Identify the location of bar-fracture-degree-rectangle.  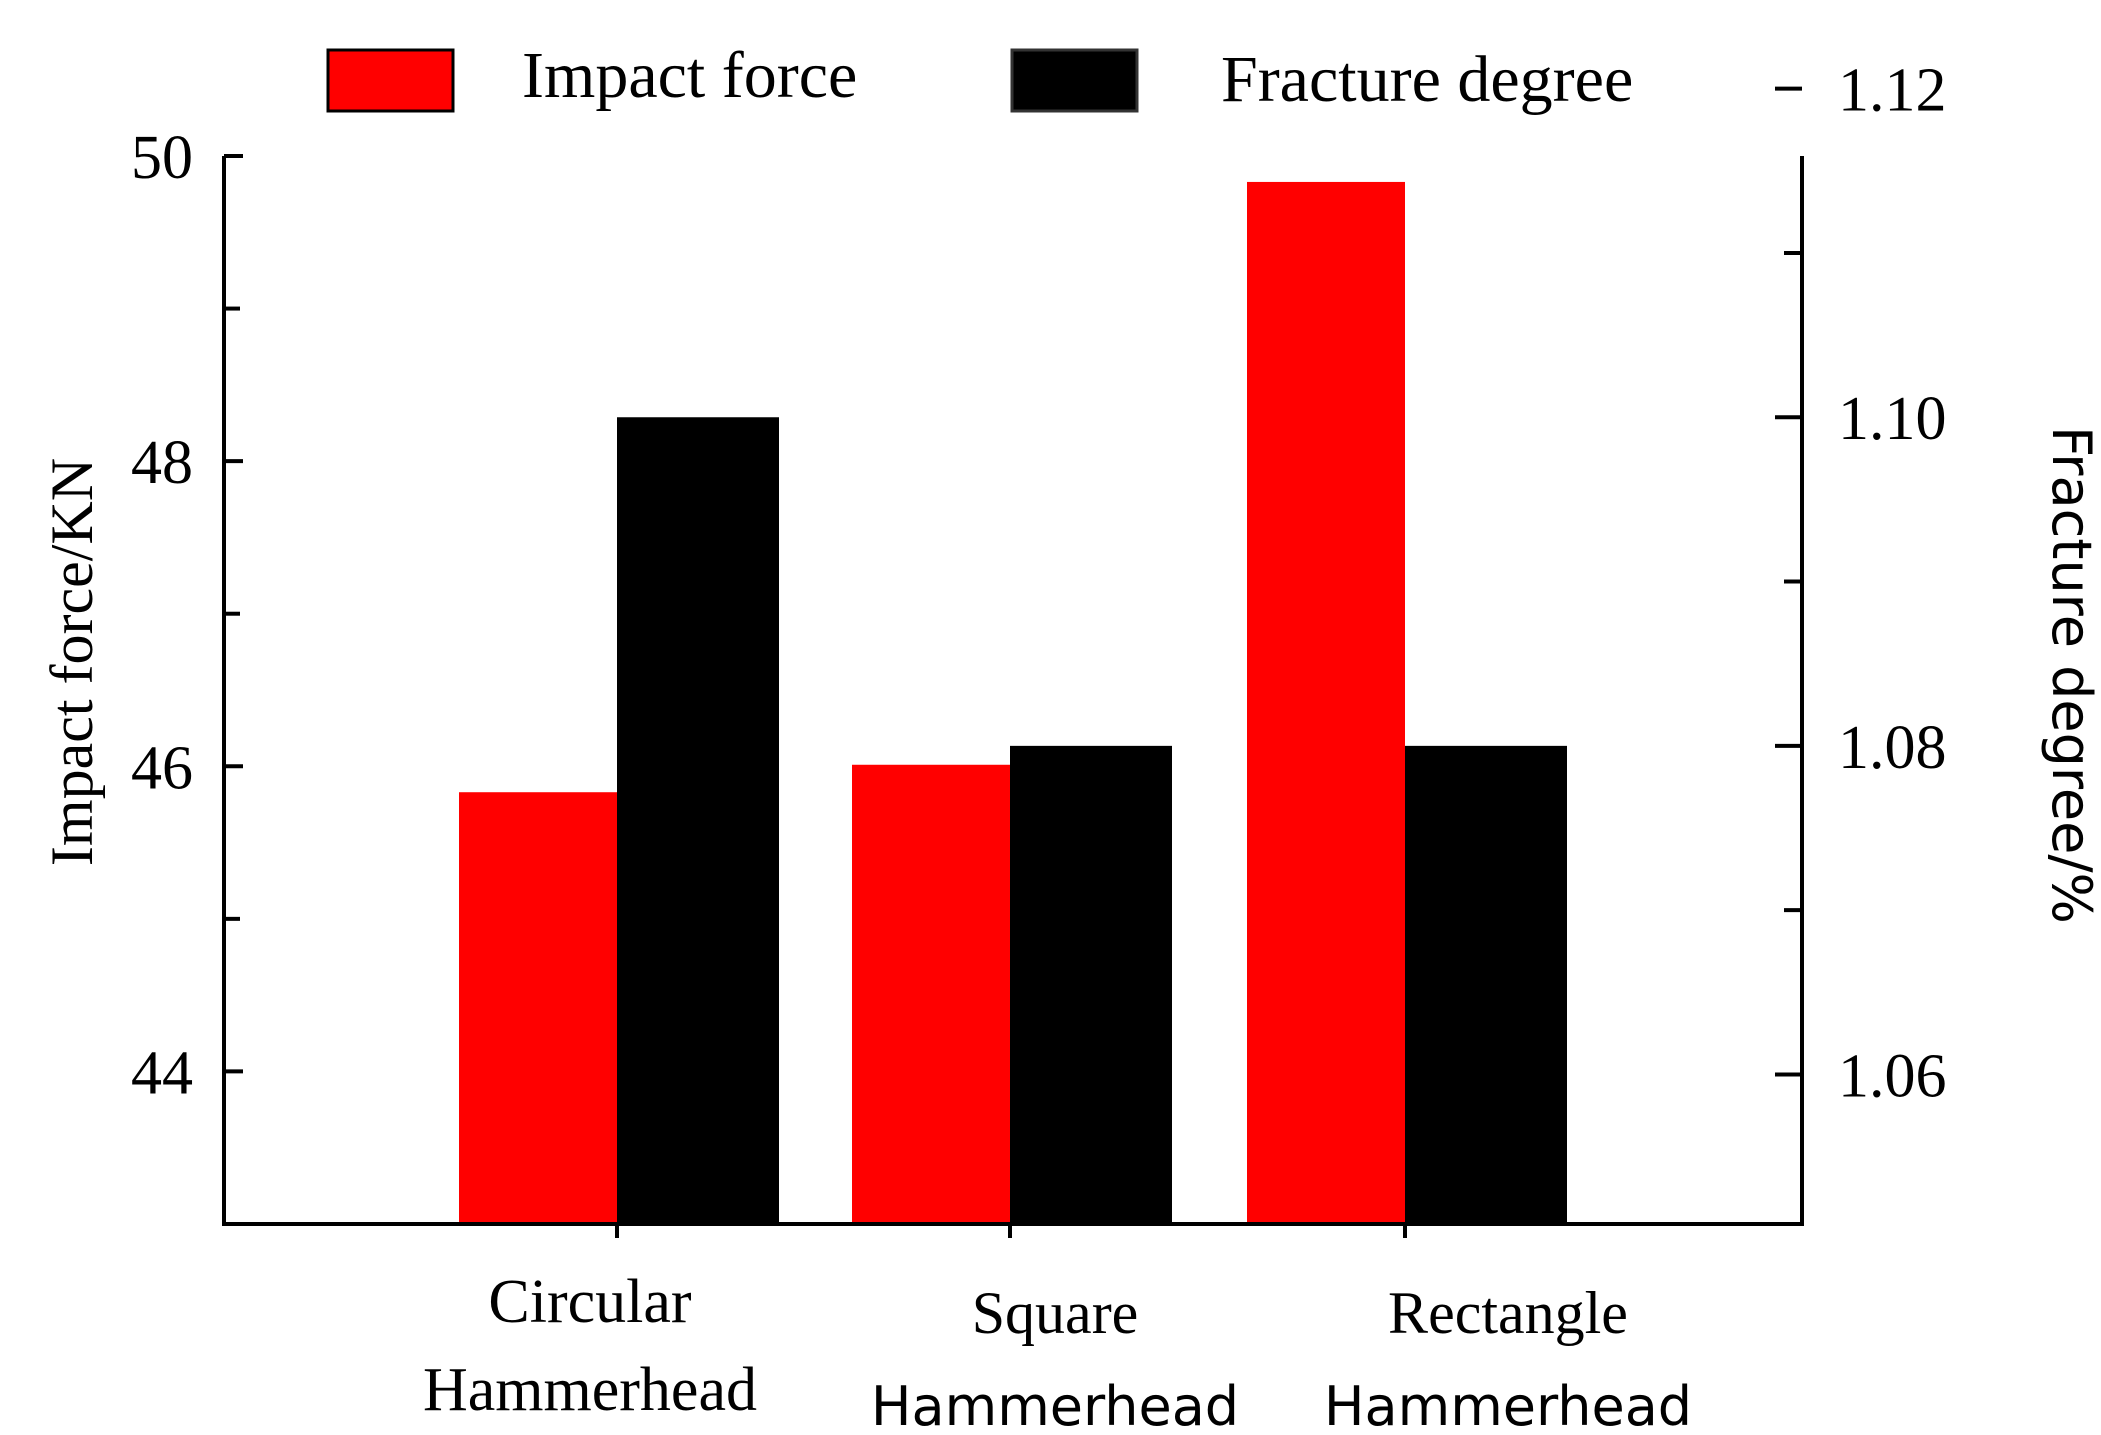
(1486, 984).